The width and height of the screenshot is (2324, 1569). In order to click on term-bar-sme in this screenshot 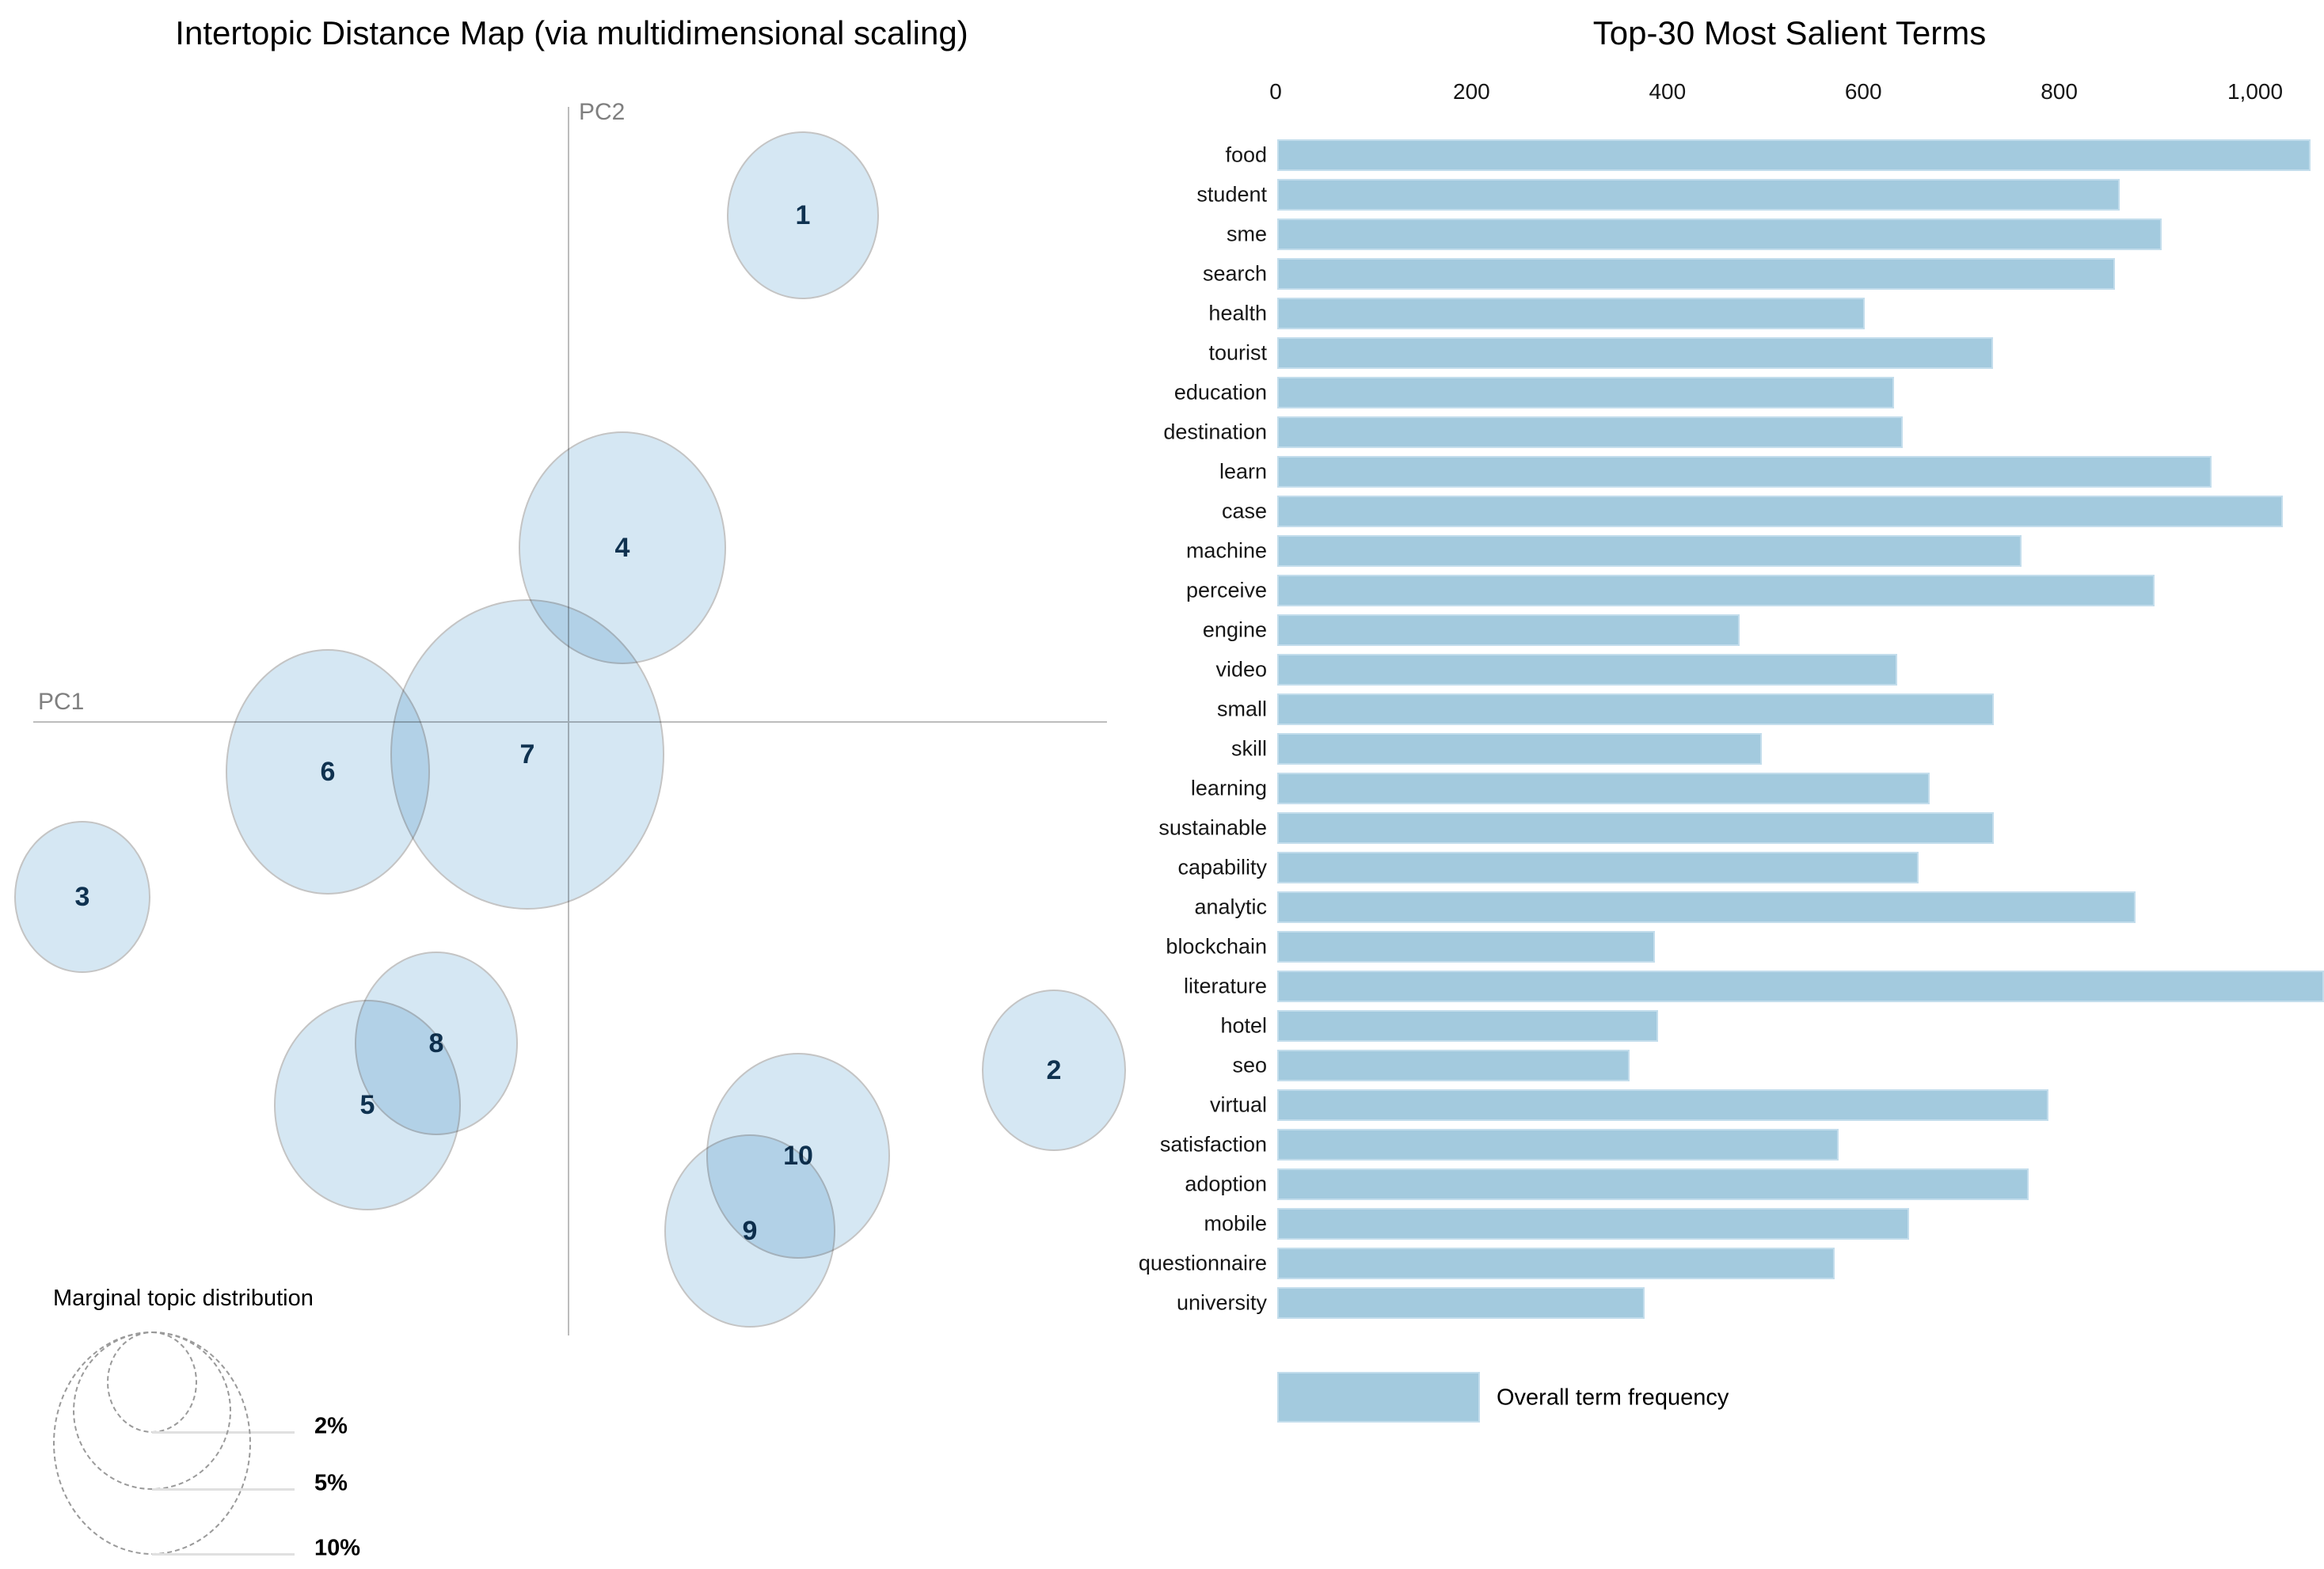, I will do `click(1719, 234)`.